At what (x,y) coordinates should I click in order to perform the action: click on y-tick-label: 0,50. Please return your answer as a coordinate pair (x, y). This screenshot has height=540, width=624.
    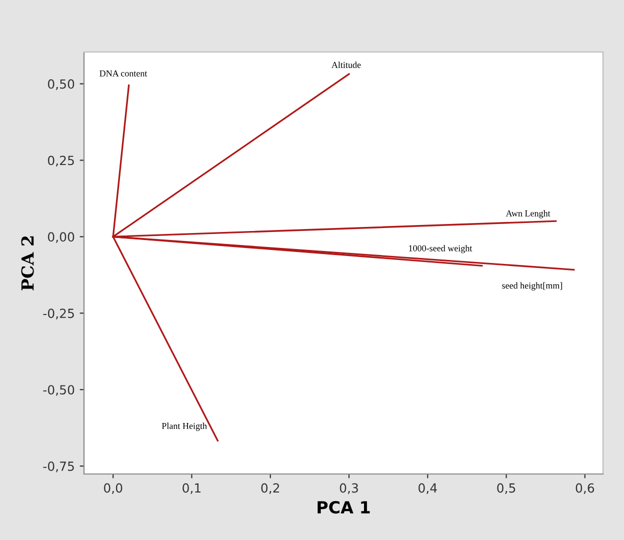
    Looking at the image, I should click on (61, 84).